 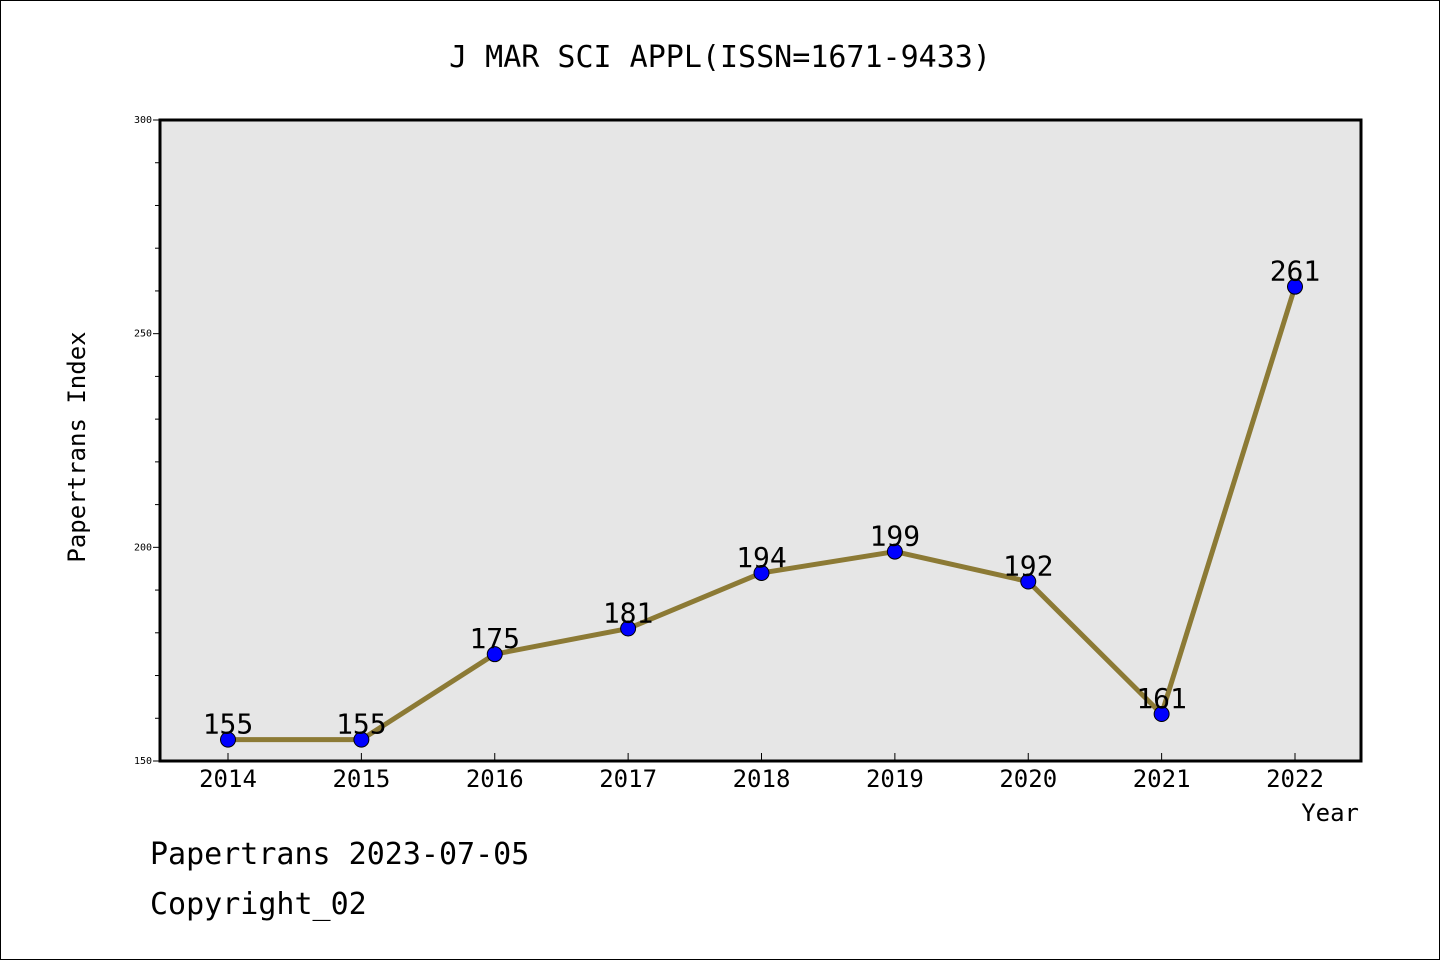 What do you see at coordinates (1162, 779) in the screenshot?
I see `x-tick-label: 2021` at bounding box center [1162, 779].